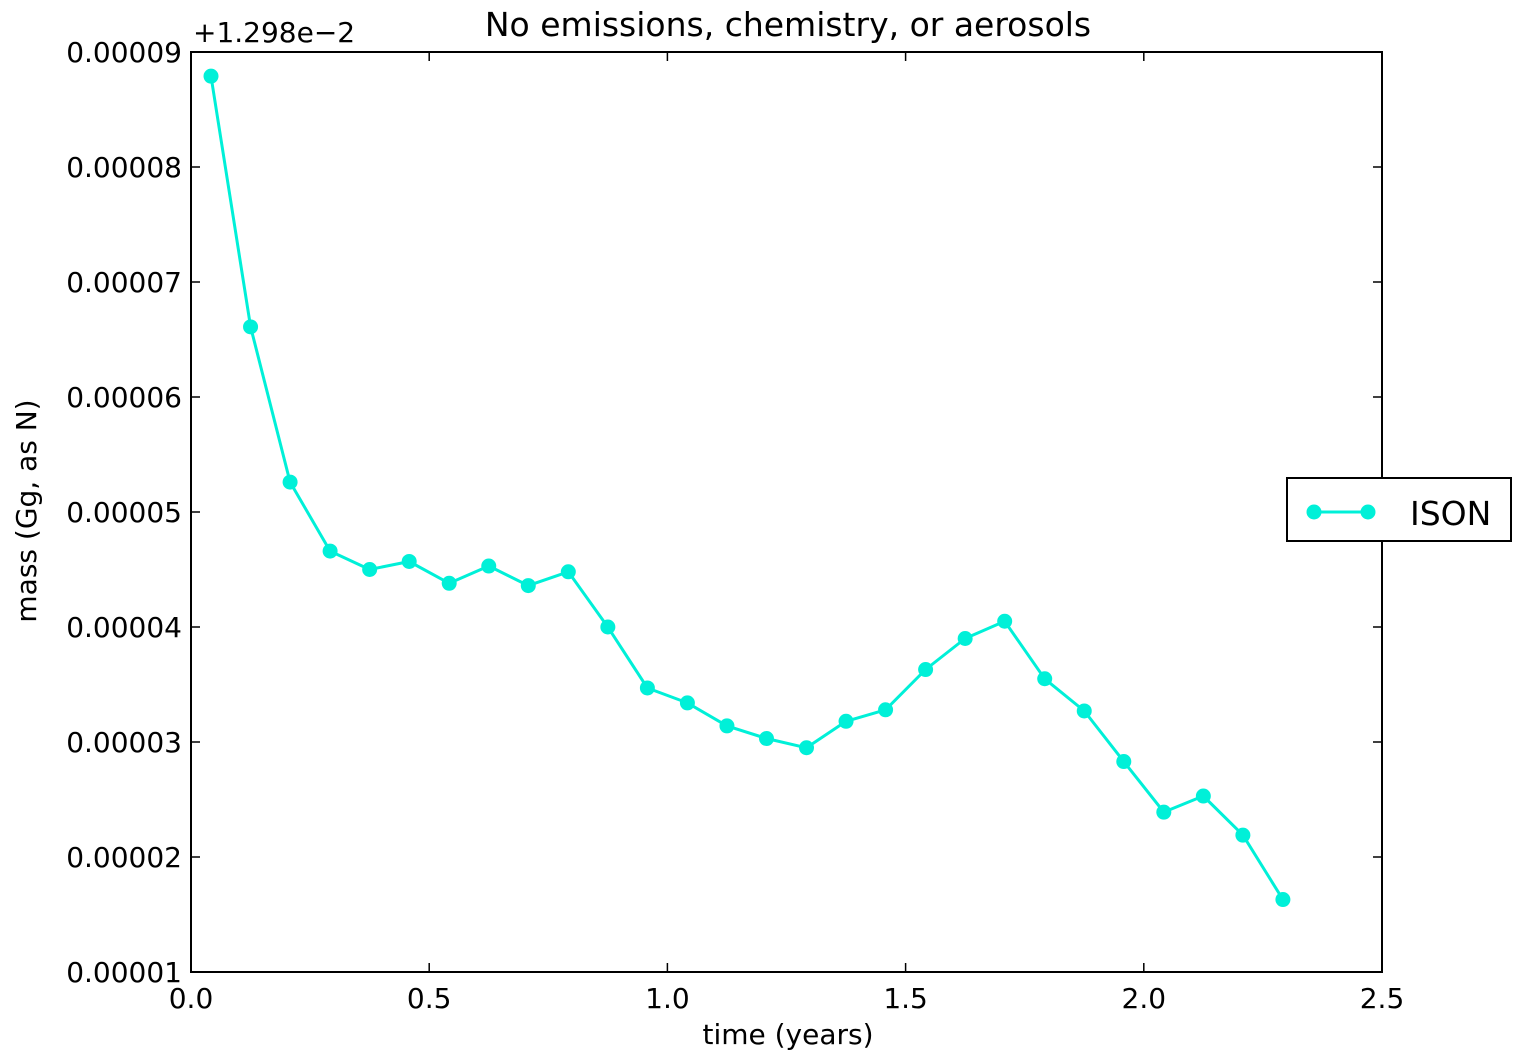  I want to click on legend-box, so click(1399, 509).